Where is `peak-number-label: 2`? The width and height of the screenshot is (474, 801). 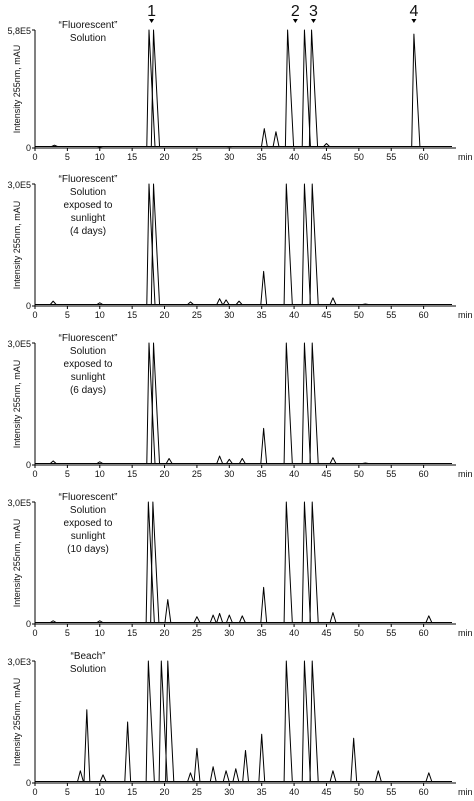
peak-number-label: 2 is located at coordinates (295, 11).